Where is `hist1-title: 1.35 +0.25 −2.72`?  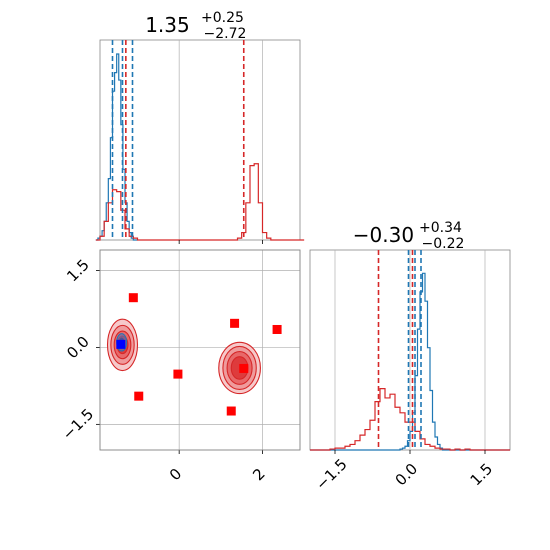
hist1-title: 1.35 +0.25 −2.72 is located at coordinates (197, 24).